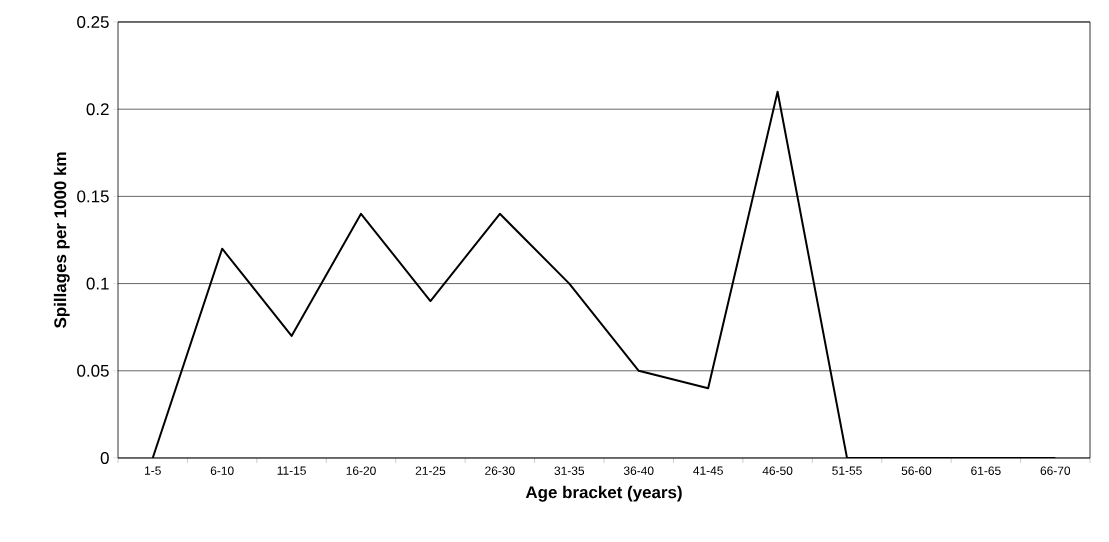 The width and height of the screenshot is (1109, 542). I want to click on x-tick-label: 46-50, so click(777, 470).